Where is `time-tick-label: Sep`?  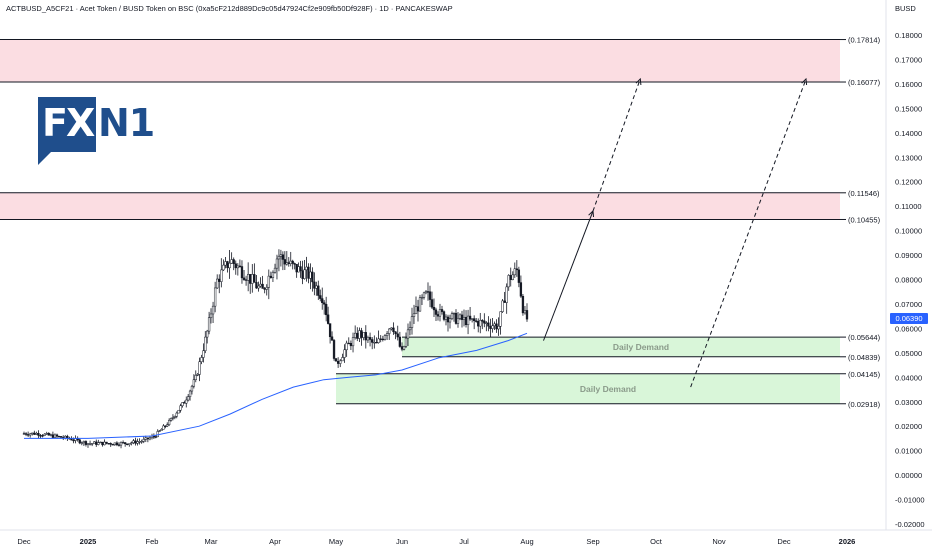 time-tick-label: Sep is located at coordinates (592, 541).